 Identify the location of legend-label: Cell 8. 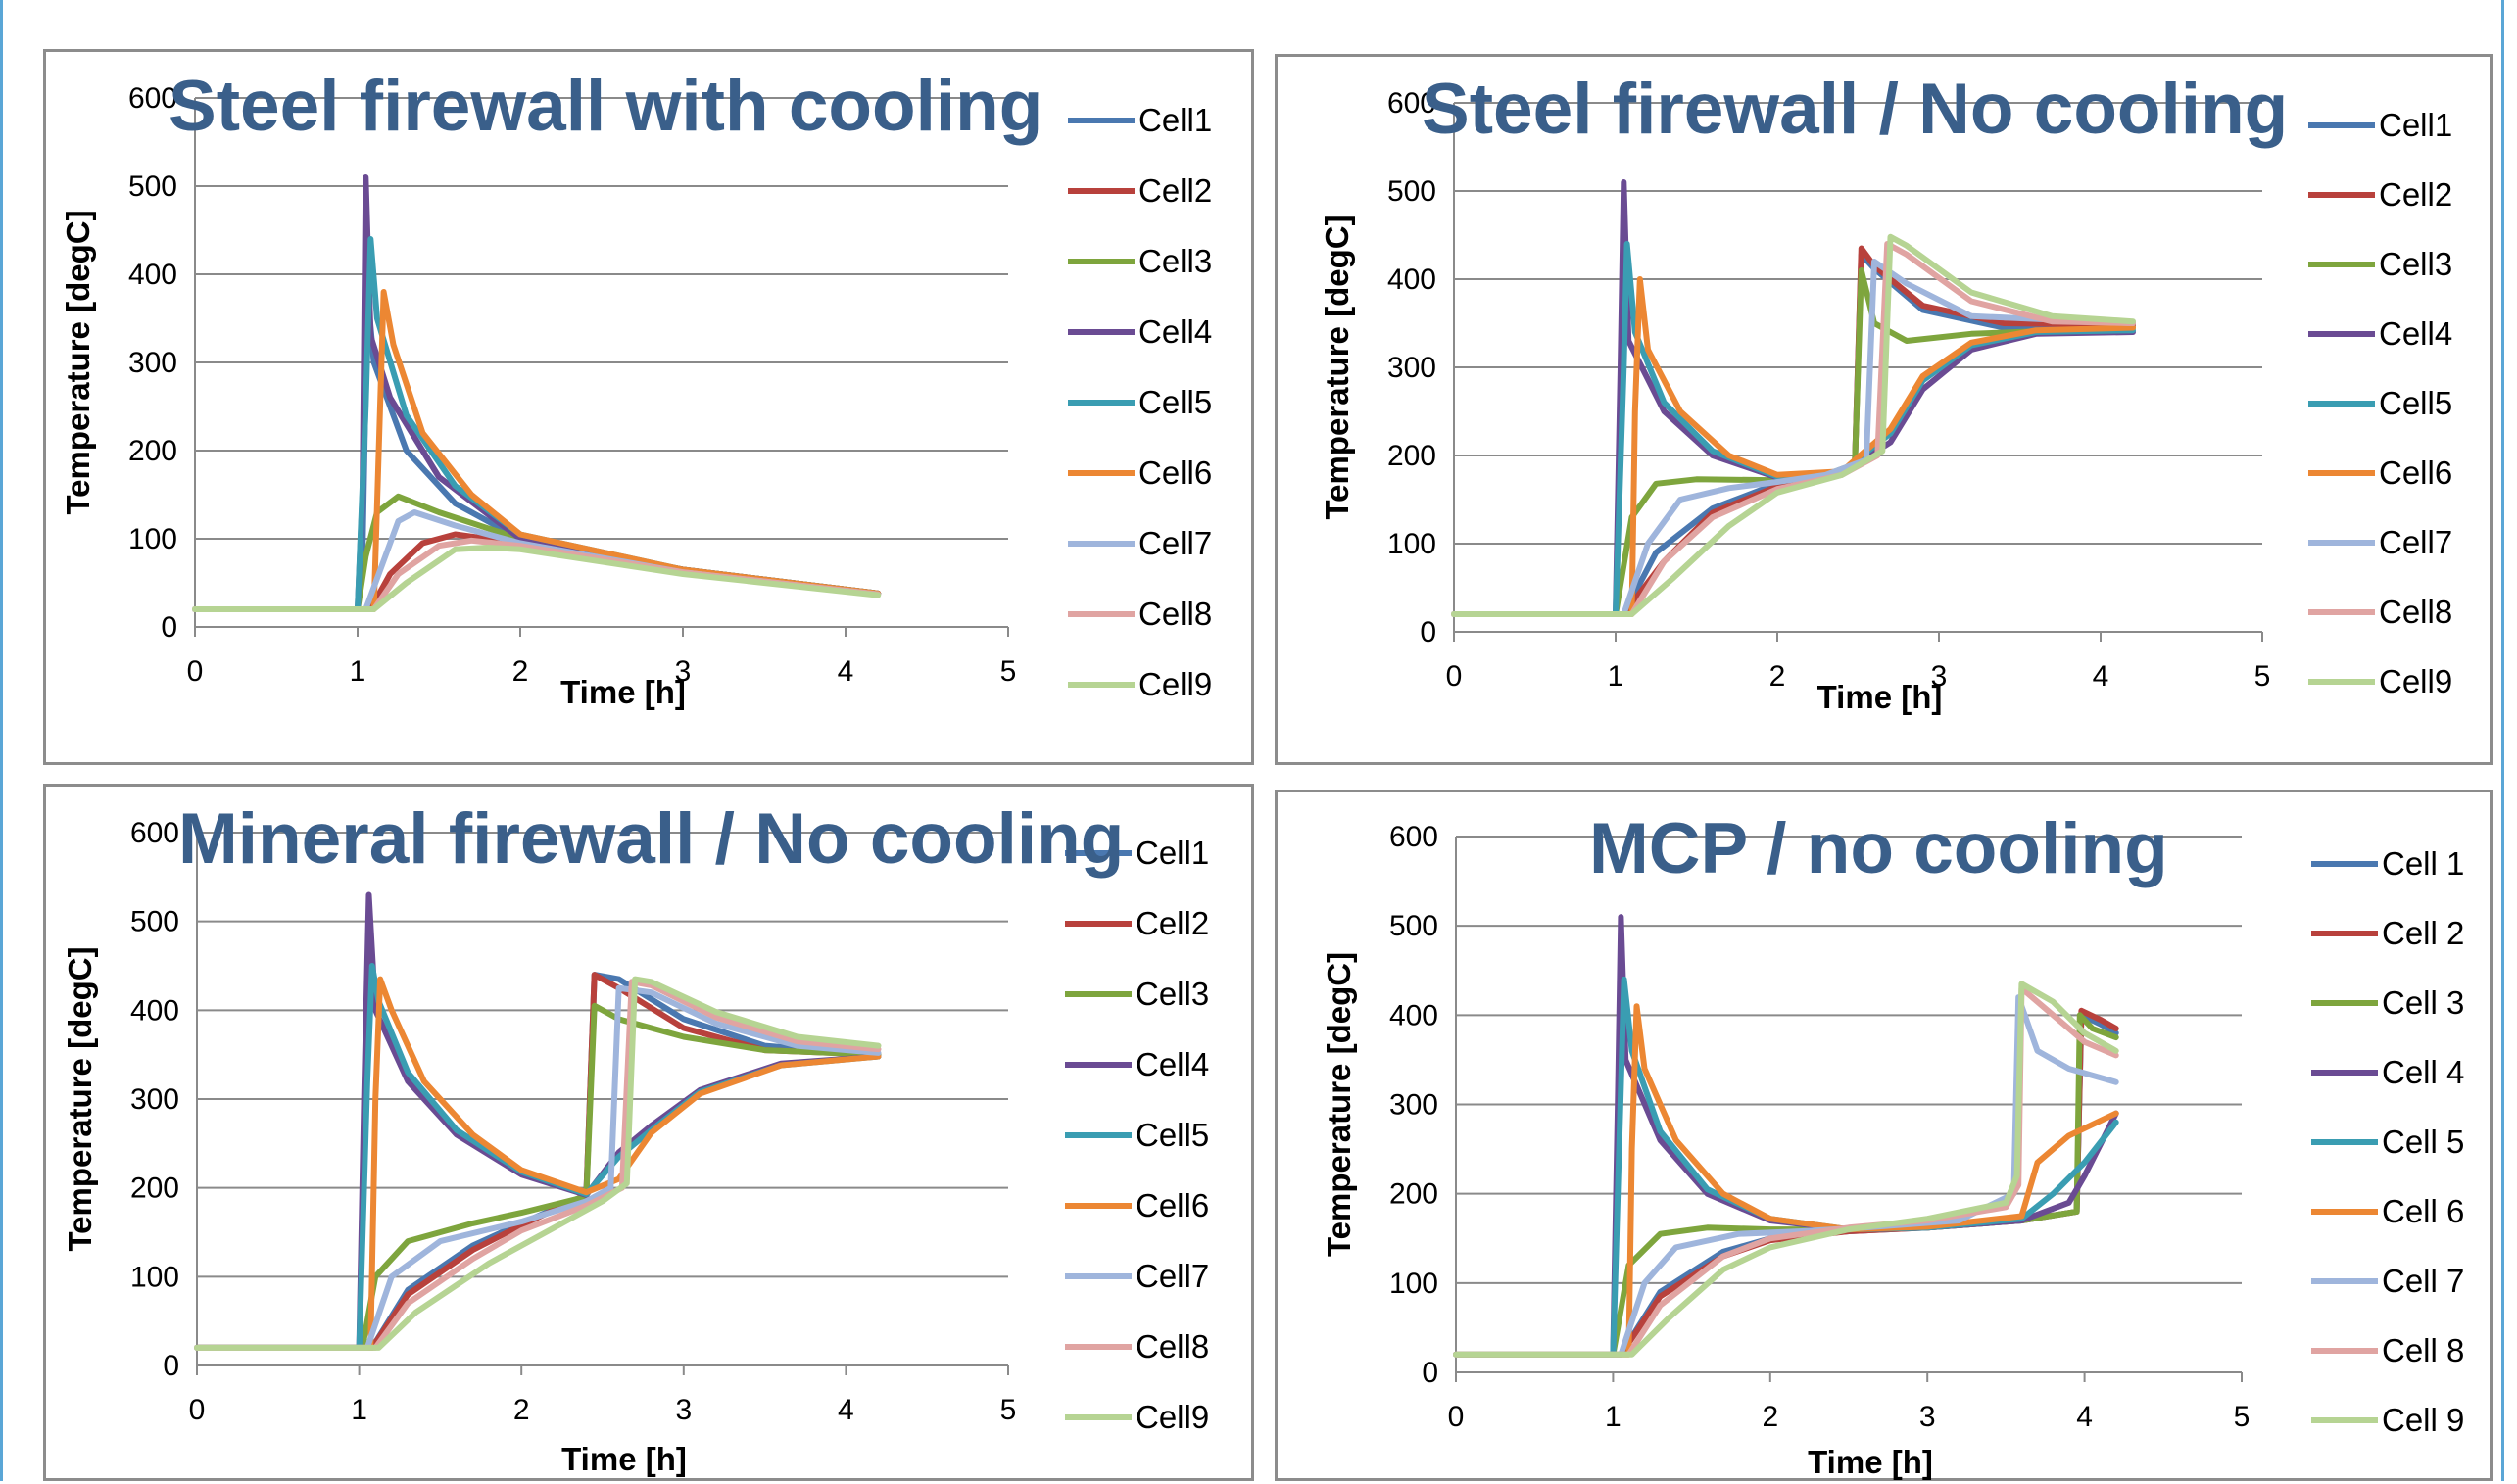
(2423, 1350).